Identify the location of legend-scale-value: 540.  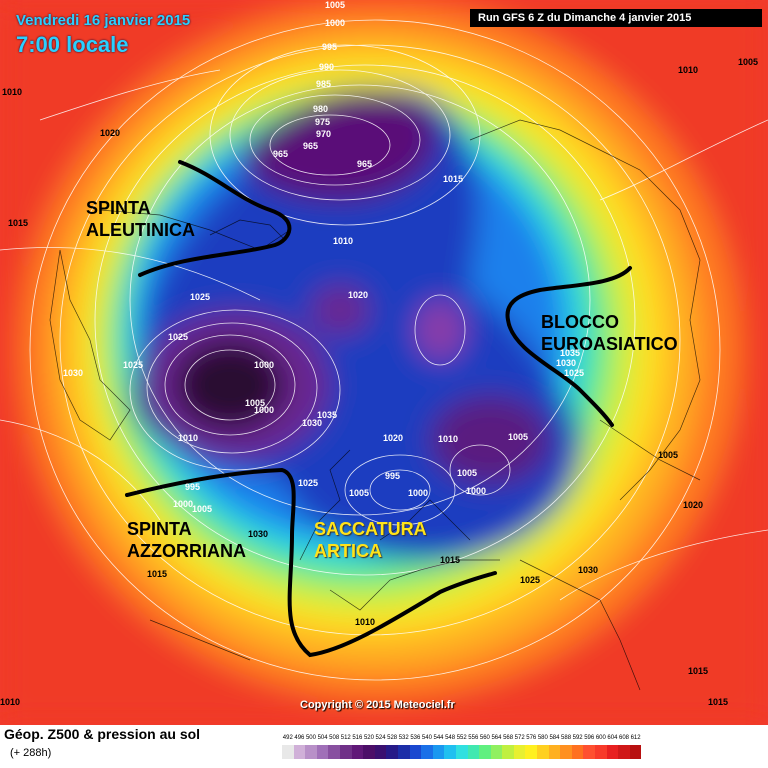
(426, 738).